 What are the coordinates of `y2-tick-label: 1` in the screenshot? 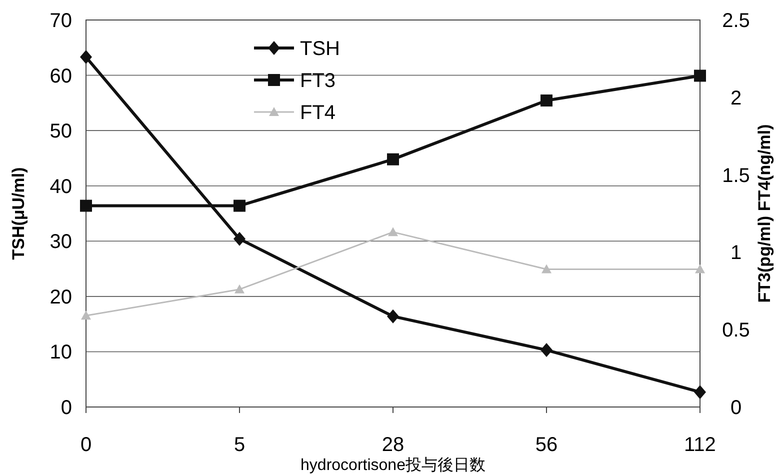 It's located at (736, 253).